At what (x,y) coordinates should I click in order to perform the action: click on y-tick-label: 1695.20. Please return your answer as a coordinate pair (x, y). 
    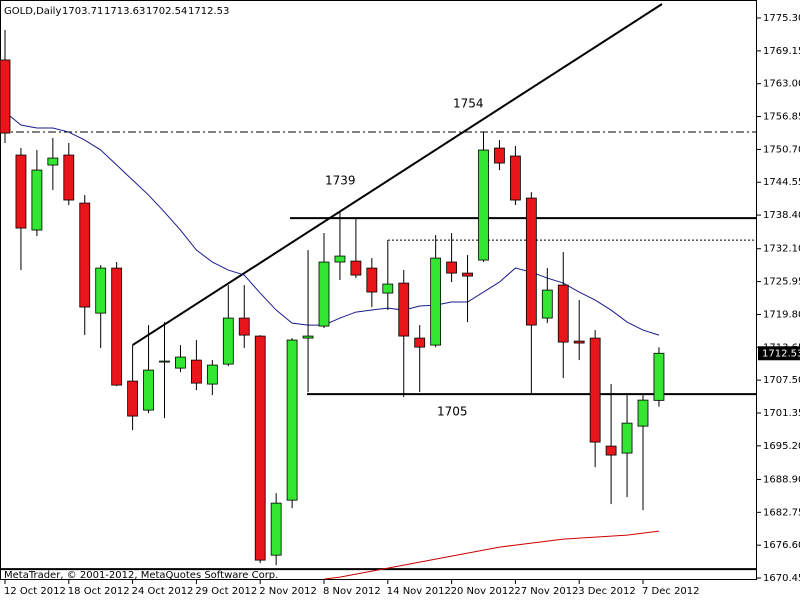
    Looking at the image, I should click on (781, 446).